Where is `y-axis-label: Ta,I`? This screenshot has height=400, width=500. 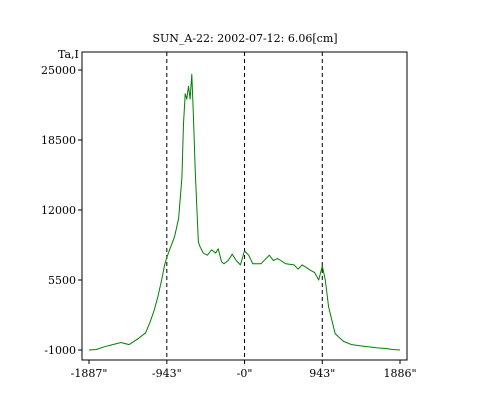 y-axis-label: Ta,I is located at coordinates (68, 54).